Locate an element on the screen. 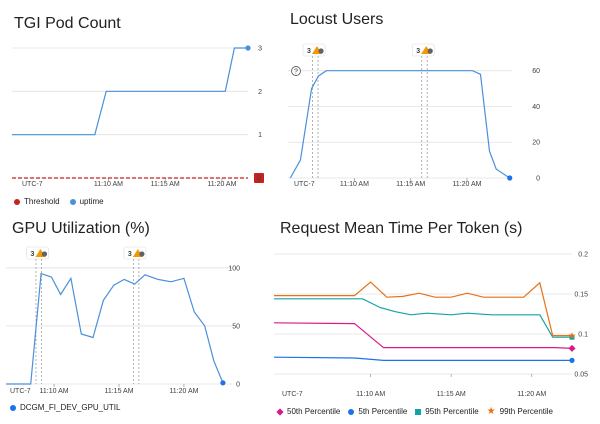  series-line-5th-percentile is located at coordinates (422, 358).